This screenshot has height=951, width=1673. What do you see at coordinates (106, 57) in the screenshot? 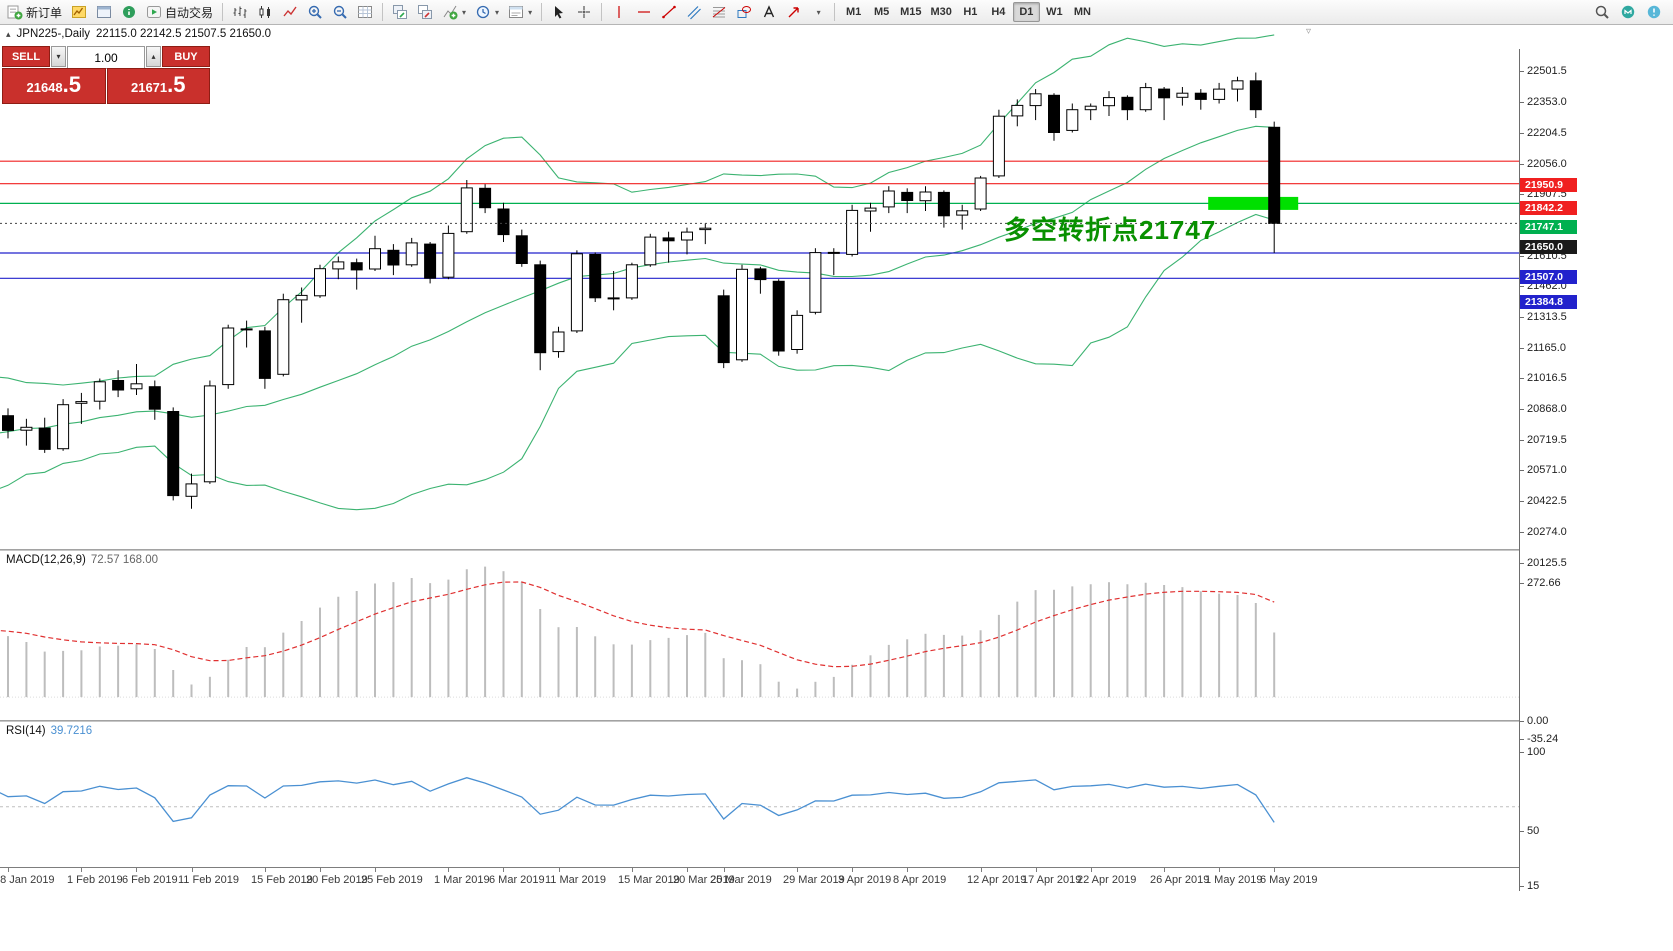
I see `volume-input` at bounding box center [106, 57].